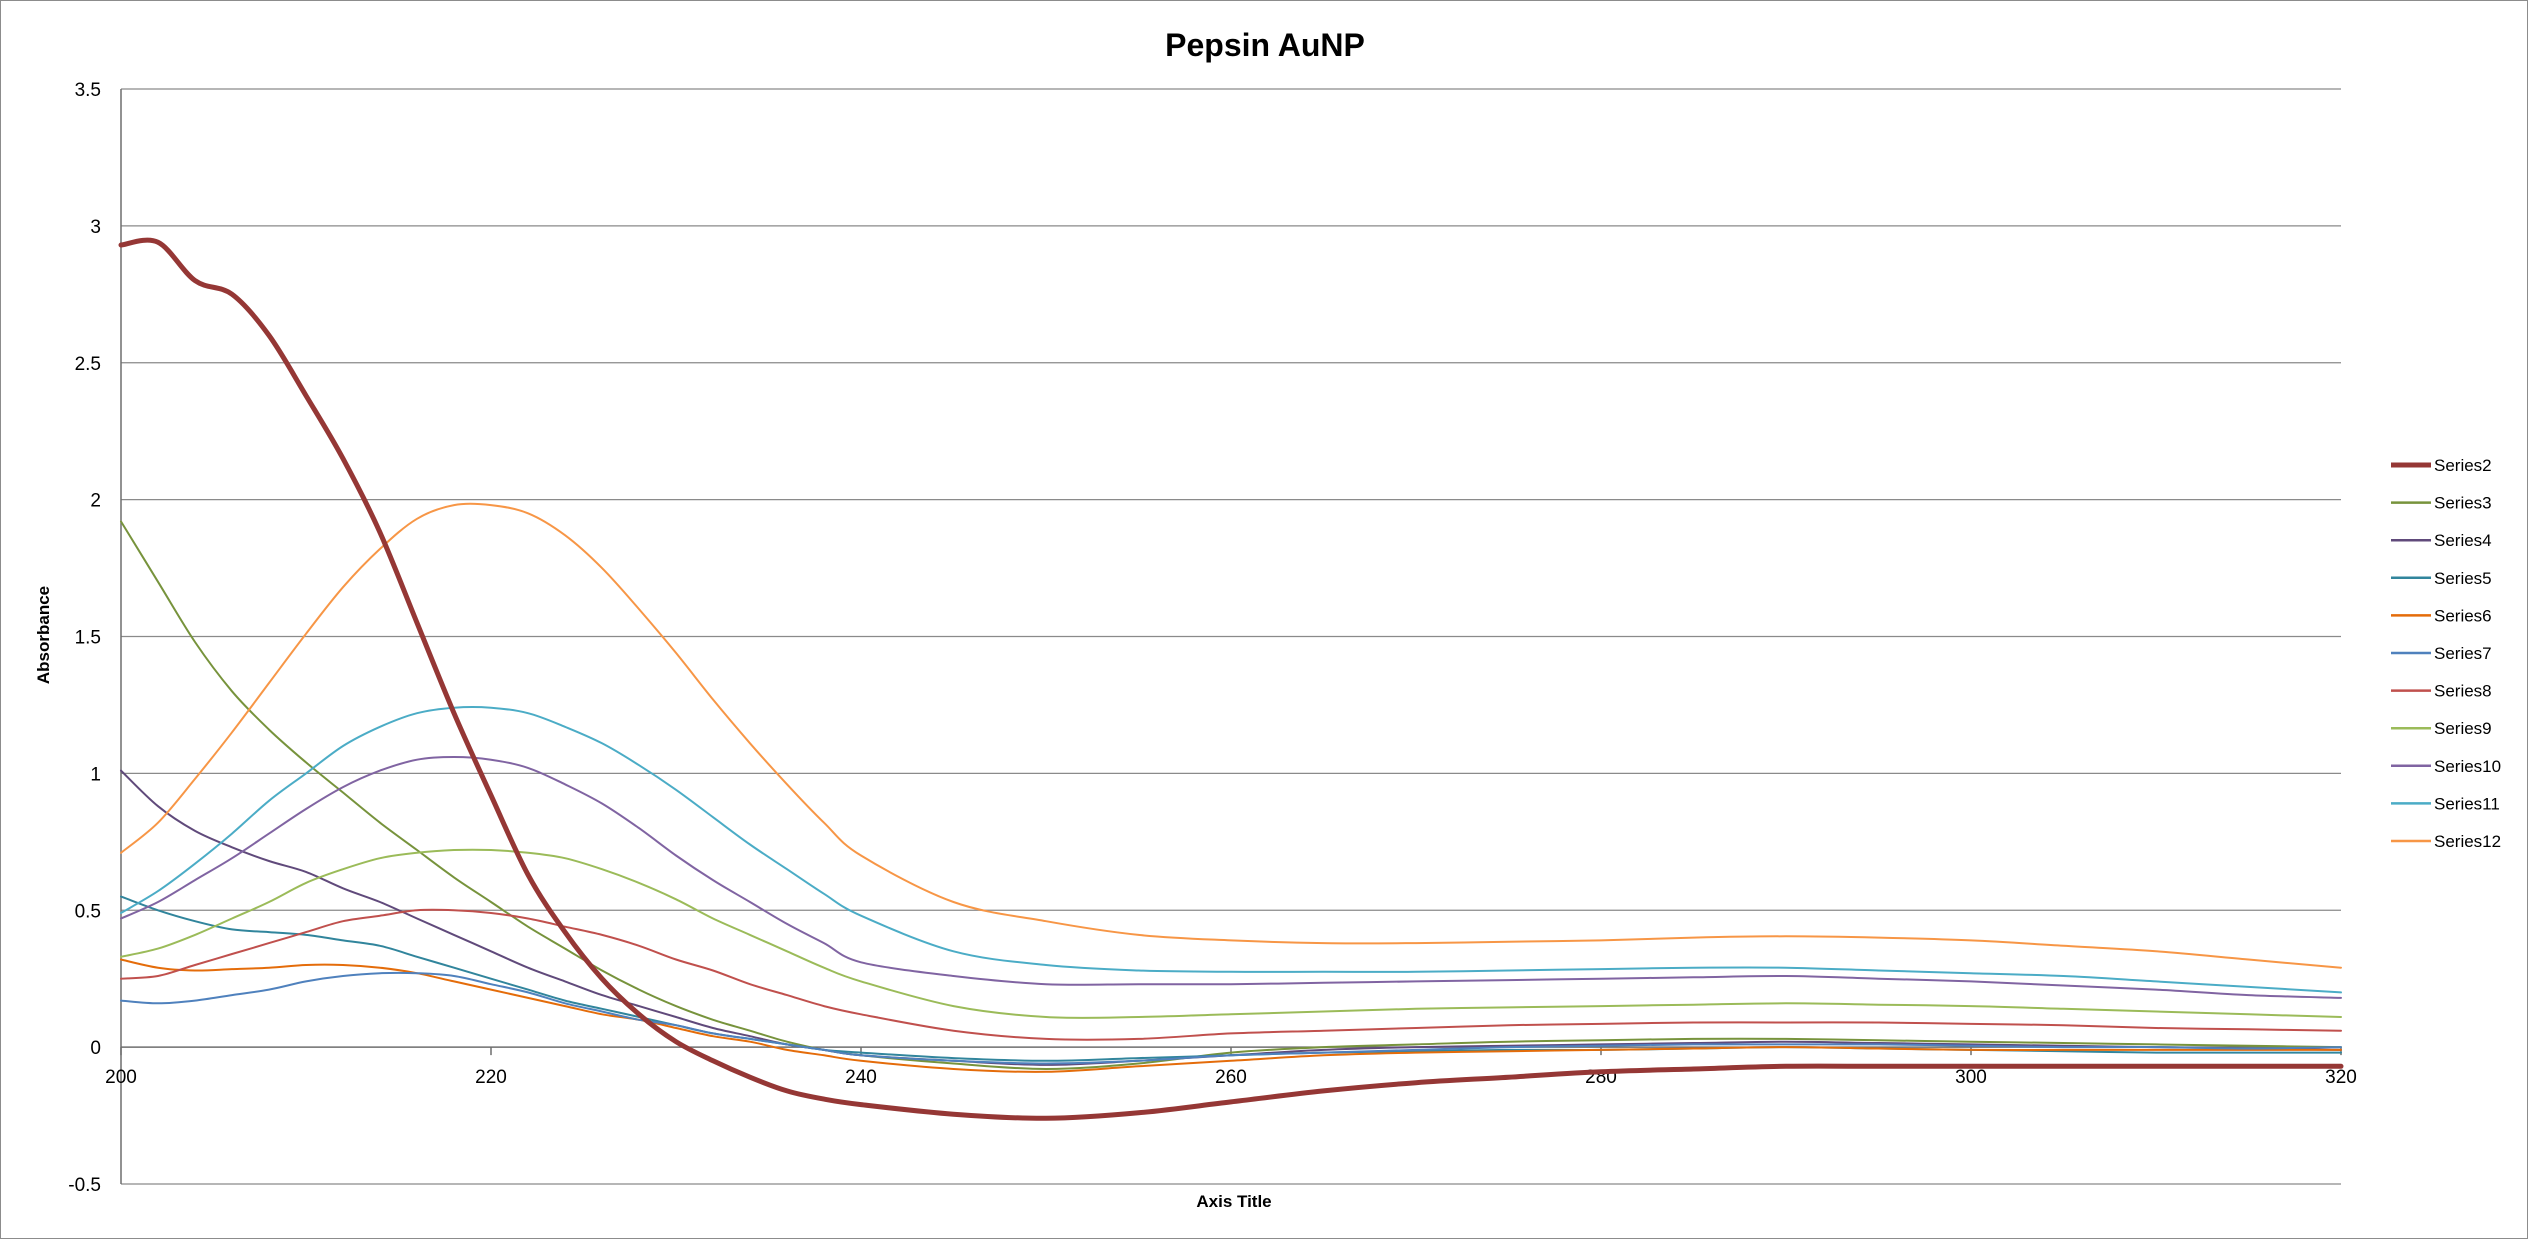 Image resolution: width=2528 pixels, height=1240 pixels. I want to click on legend-label: Series7, so click(2463, 653).